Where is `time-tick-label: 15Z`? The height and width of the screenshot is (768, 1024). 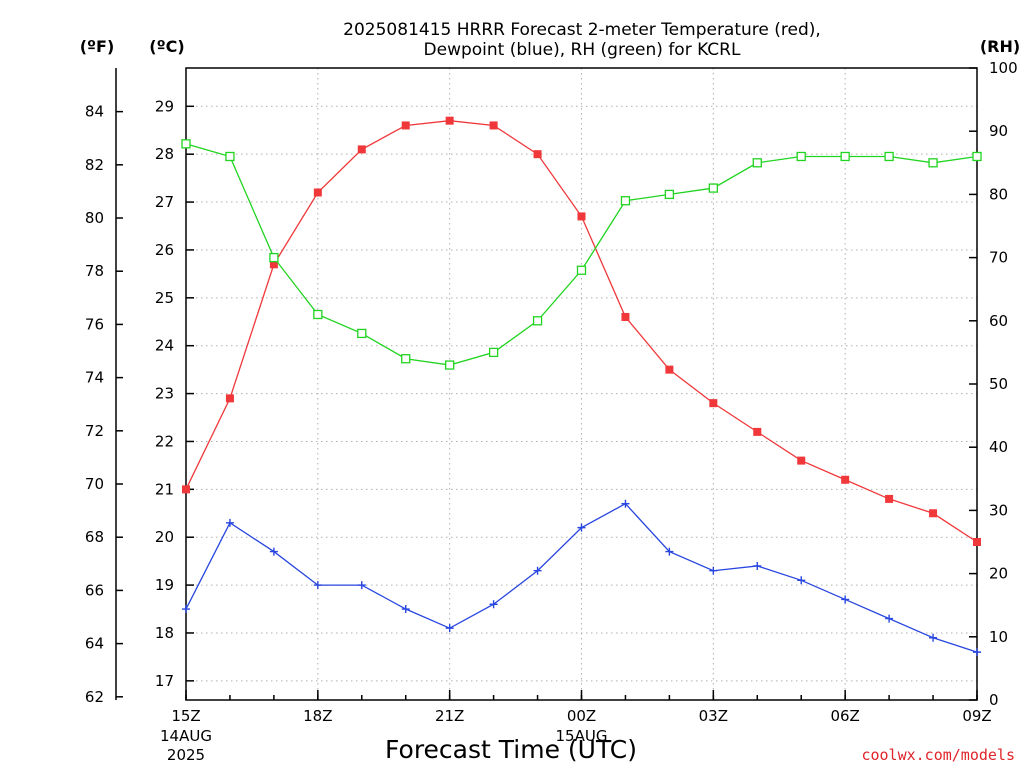
time-tick-label: 15Z is located at coordinates (185, 716).